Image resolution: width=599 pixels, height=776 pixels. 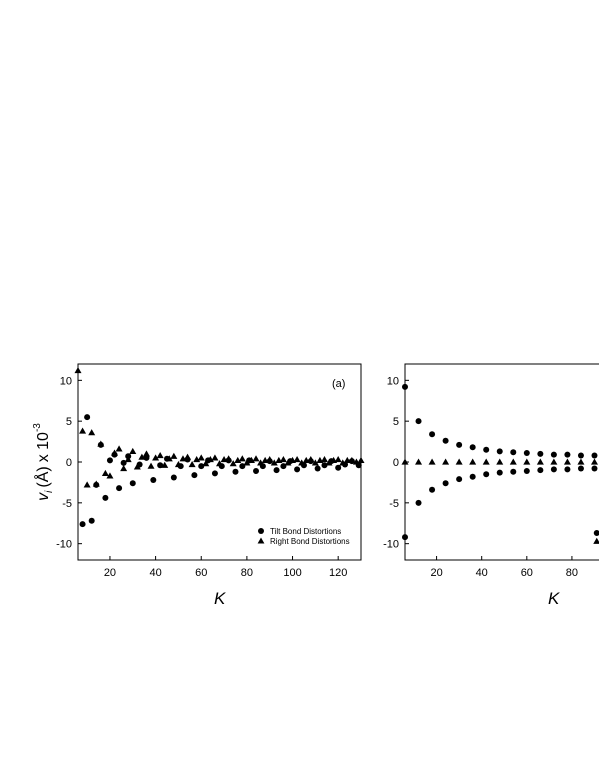 I want to click on y-tick-label: 5, so click(x=396, y=422).